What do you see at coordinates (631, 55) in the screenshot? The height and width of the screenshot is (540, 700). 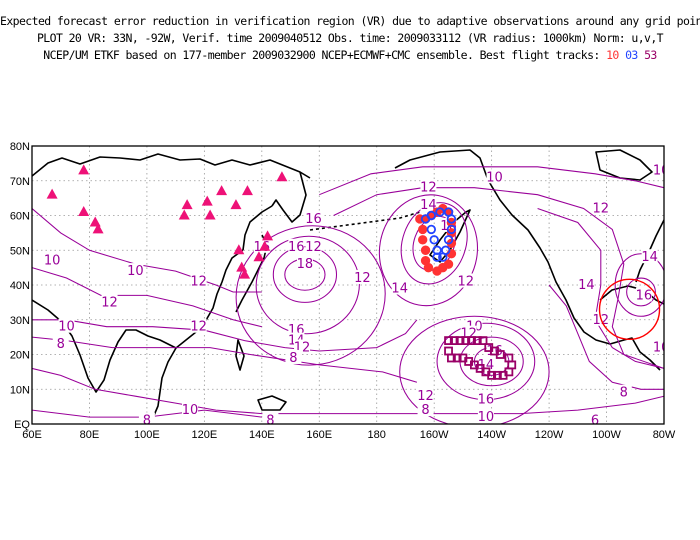 I see `track-label-03: 03` at bounding box center [631, 55].